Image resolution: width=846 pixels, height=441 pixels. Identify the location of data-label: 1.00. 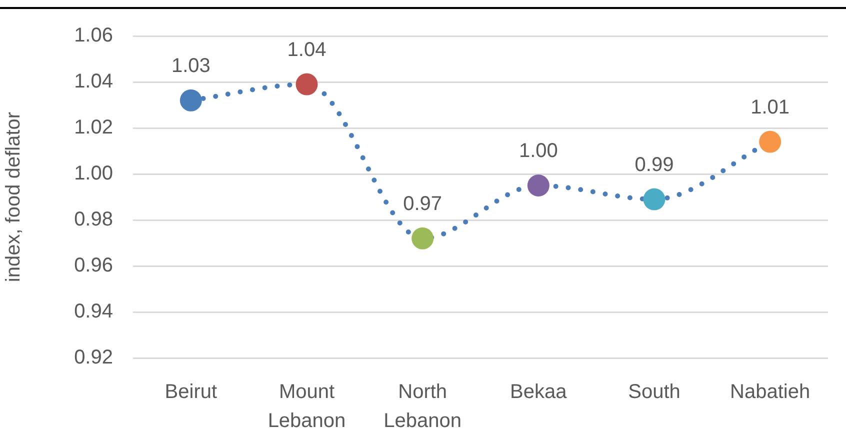
(538, 151).